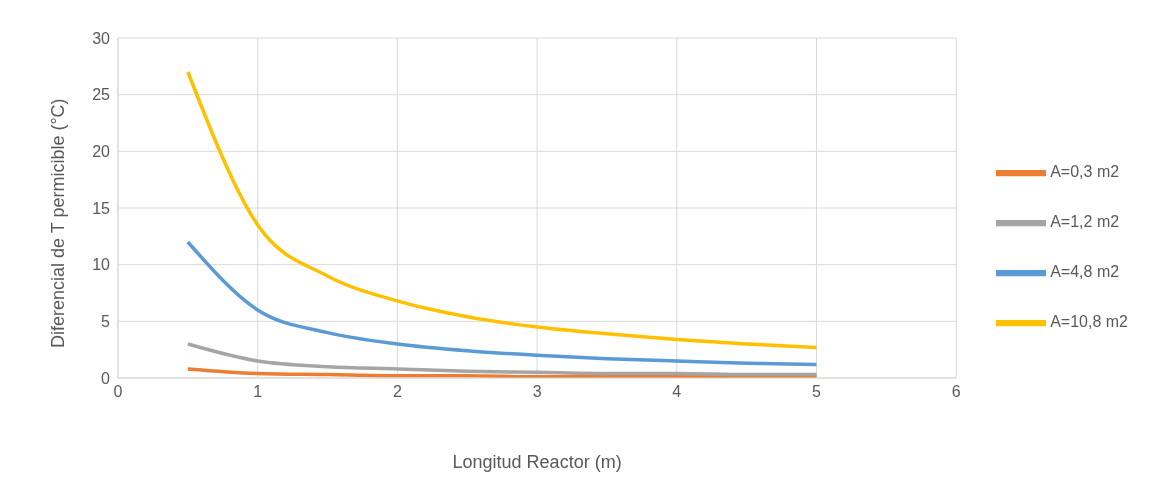 This screenshot has height=497, width=1173. I want to click on x-tick-label: 6, so click(956, 392).